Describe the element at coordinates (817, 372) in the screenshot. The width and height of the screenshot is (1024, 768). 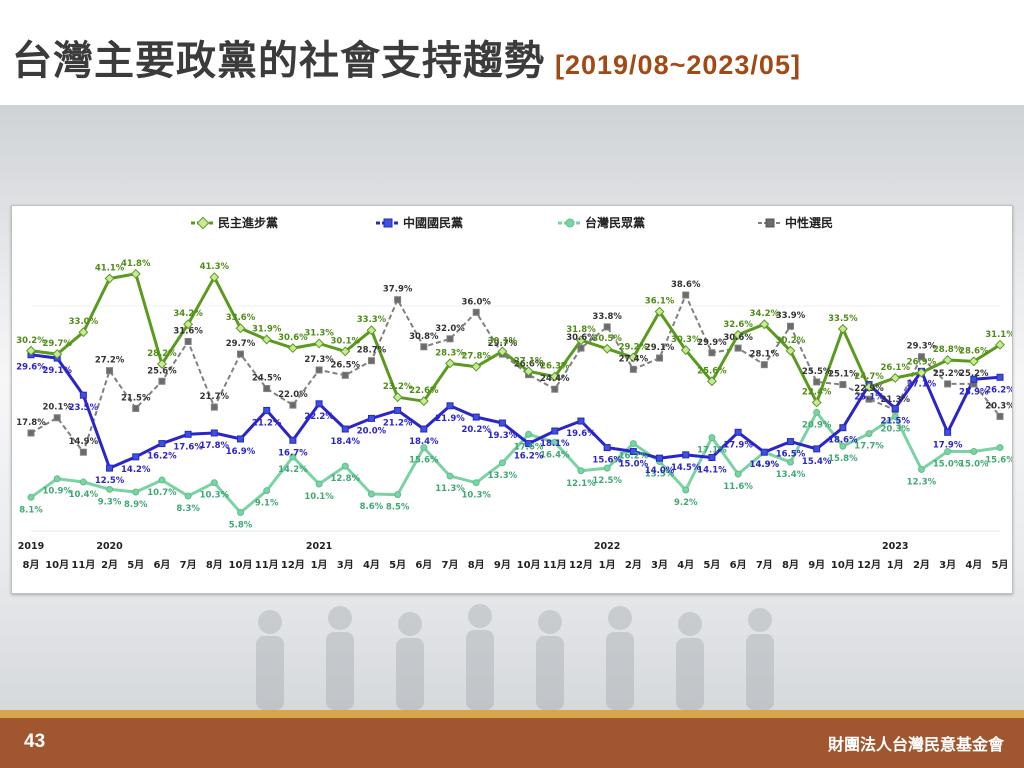
I see `data-label-neutral: 25.5%` at that location.